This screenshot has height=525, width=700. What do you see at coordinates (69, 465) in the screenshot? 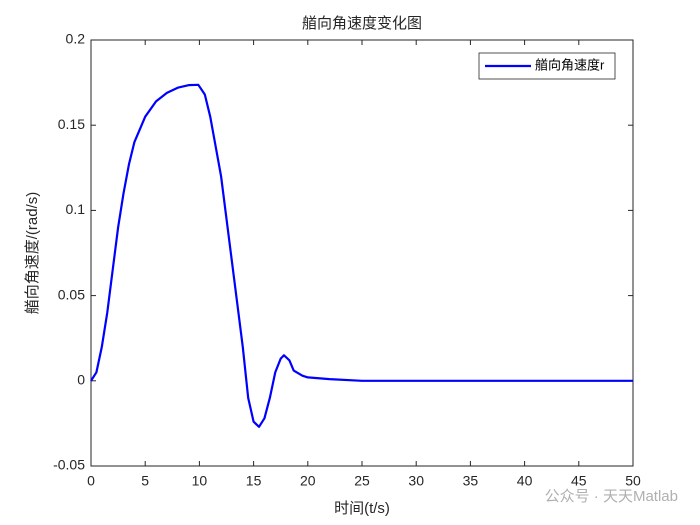
I see `y-tick-label: -0.05` at bounding box center [69, 465].